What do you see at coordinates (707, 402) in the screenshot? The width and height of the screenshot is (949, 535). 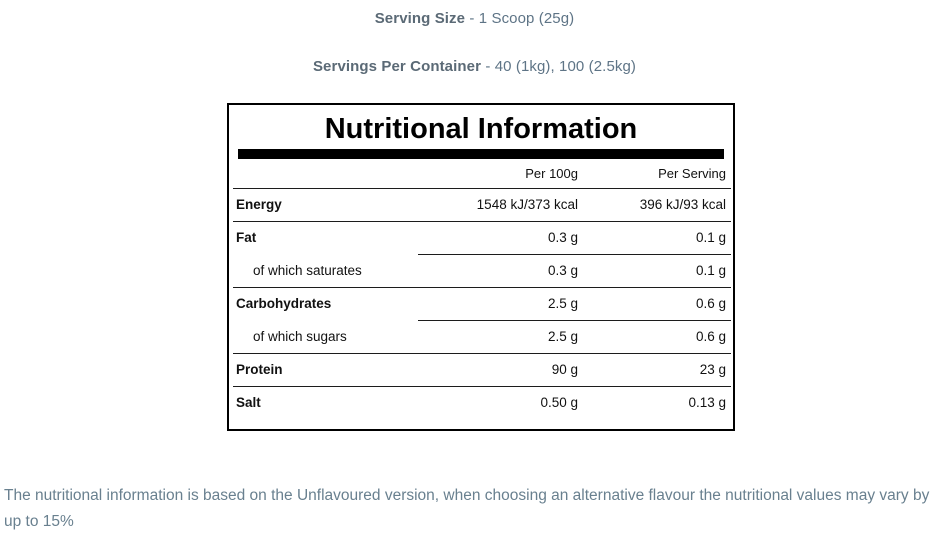 I see `row-per-serving: 0.13 g` at bounding box center [707, 402].